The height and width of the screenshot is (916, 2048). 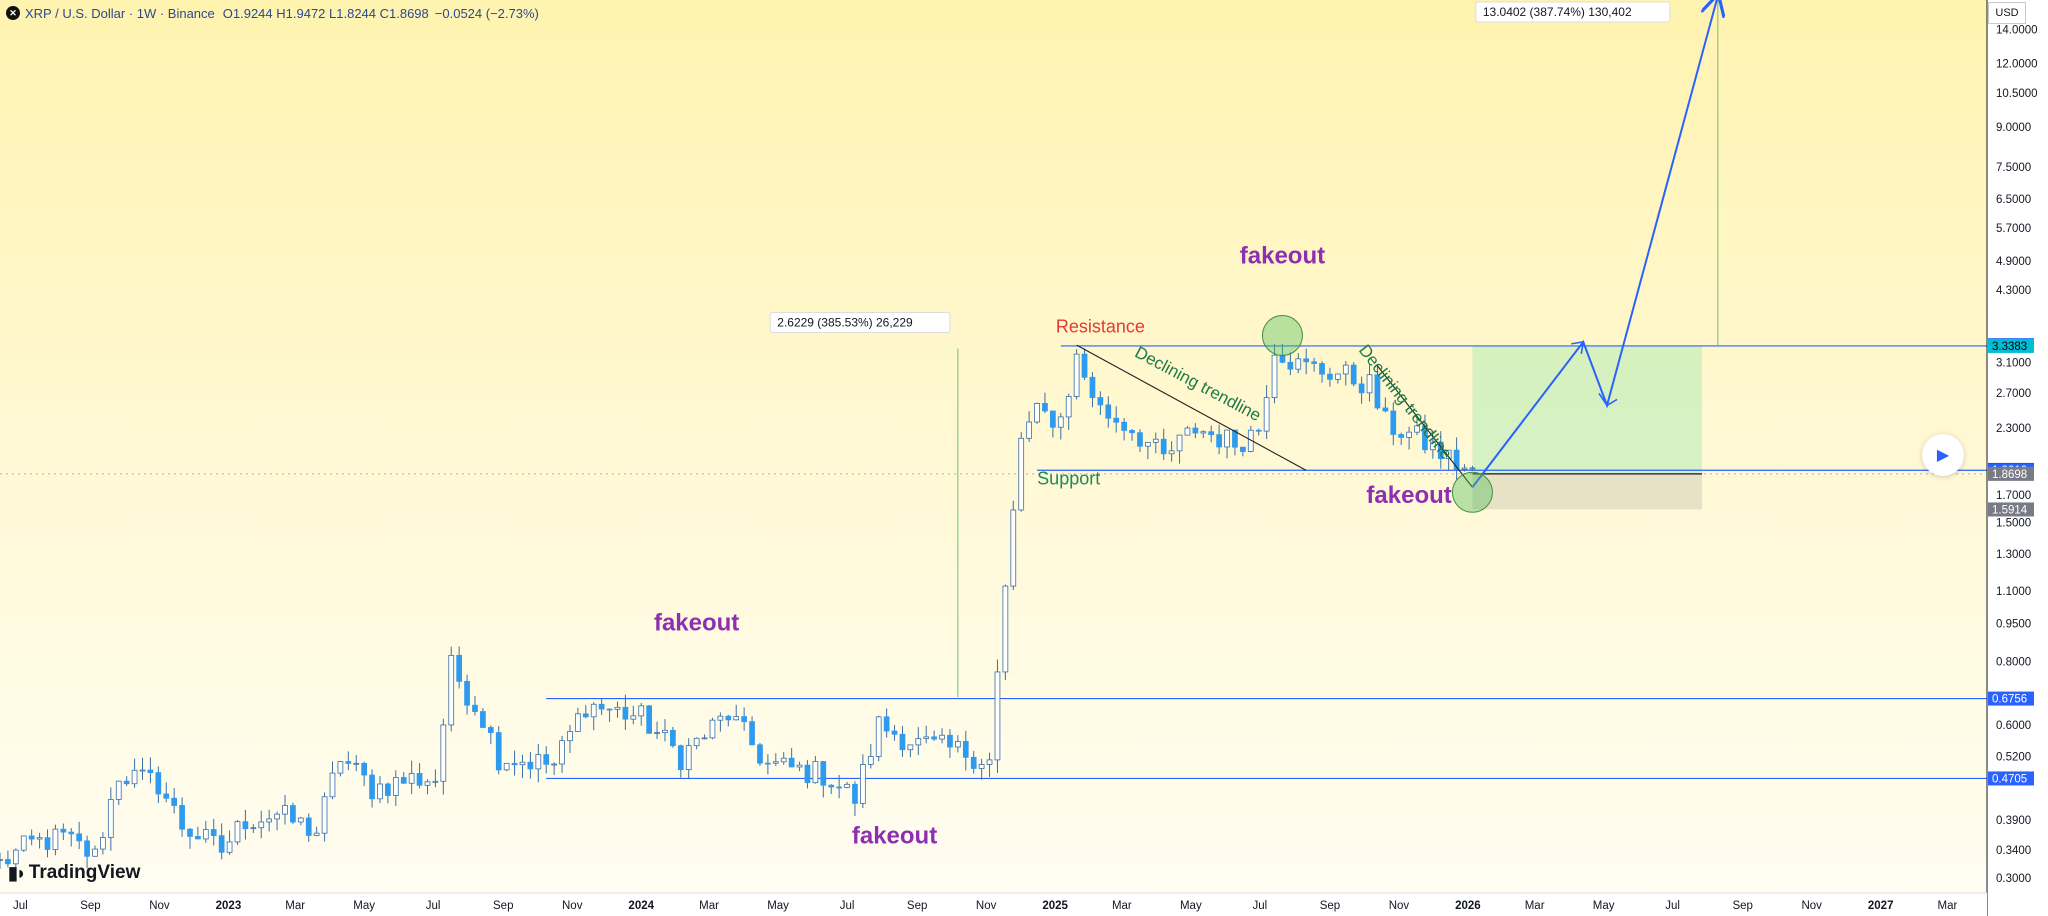 I want to click on time-axis-panel, so click(x=993, y=904).